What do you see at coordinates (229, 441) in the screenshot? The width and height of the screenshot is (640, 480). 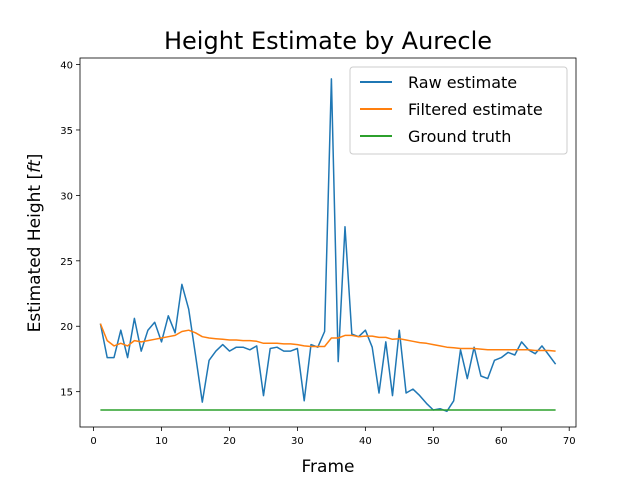 I see `x-tick-label: 20` at bounding box center [229, 441].